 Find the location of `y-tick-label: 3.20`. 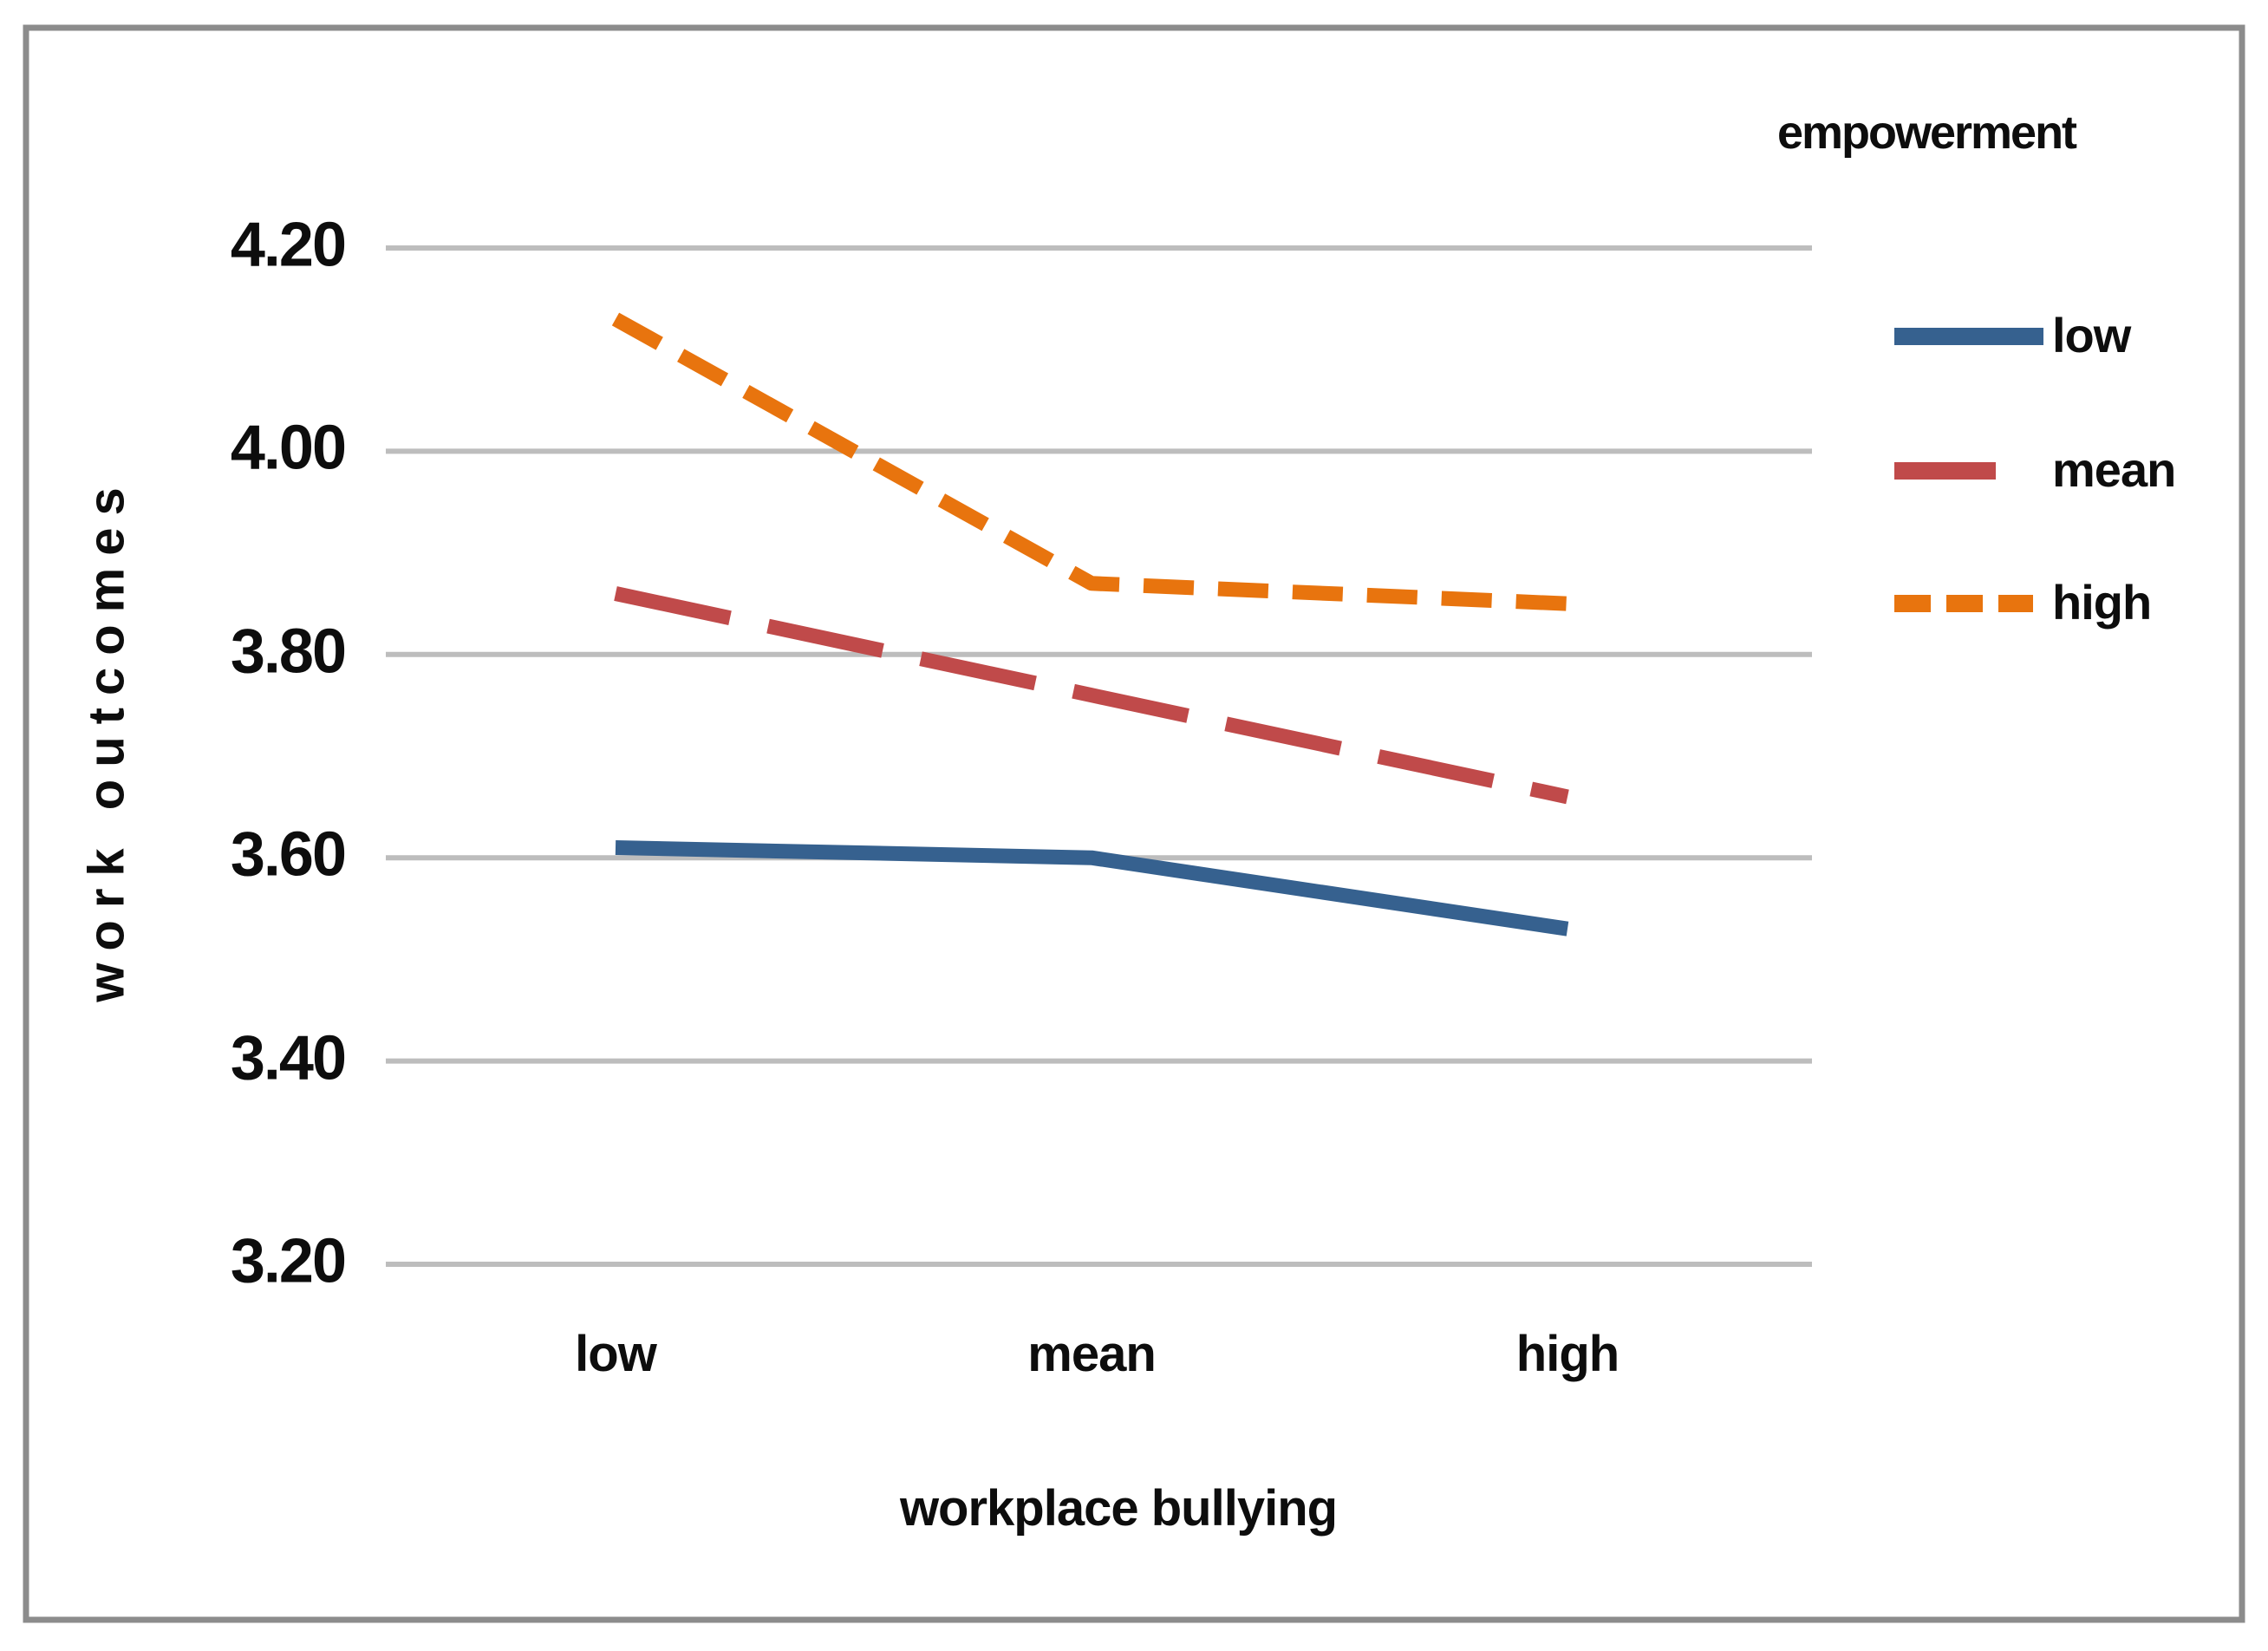

y-tick-label: 3.20 is located at coordinates (289, 1261).